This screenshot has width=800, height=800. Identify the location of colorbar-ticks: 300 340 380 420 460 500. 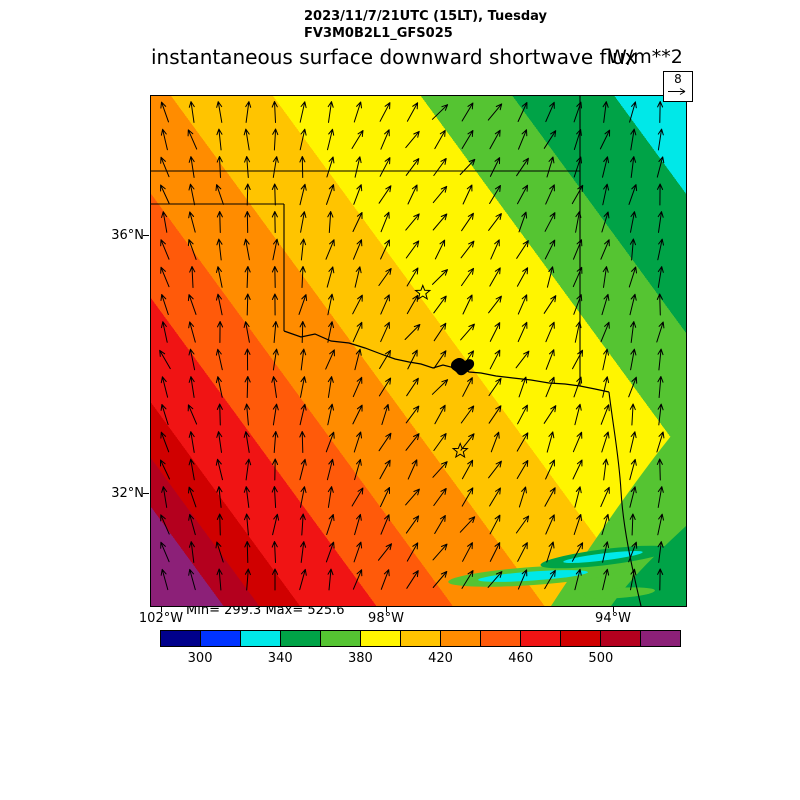
(420, 659).